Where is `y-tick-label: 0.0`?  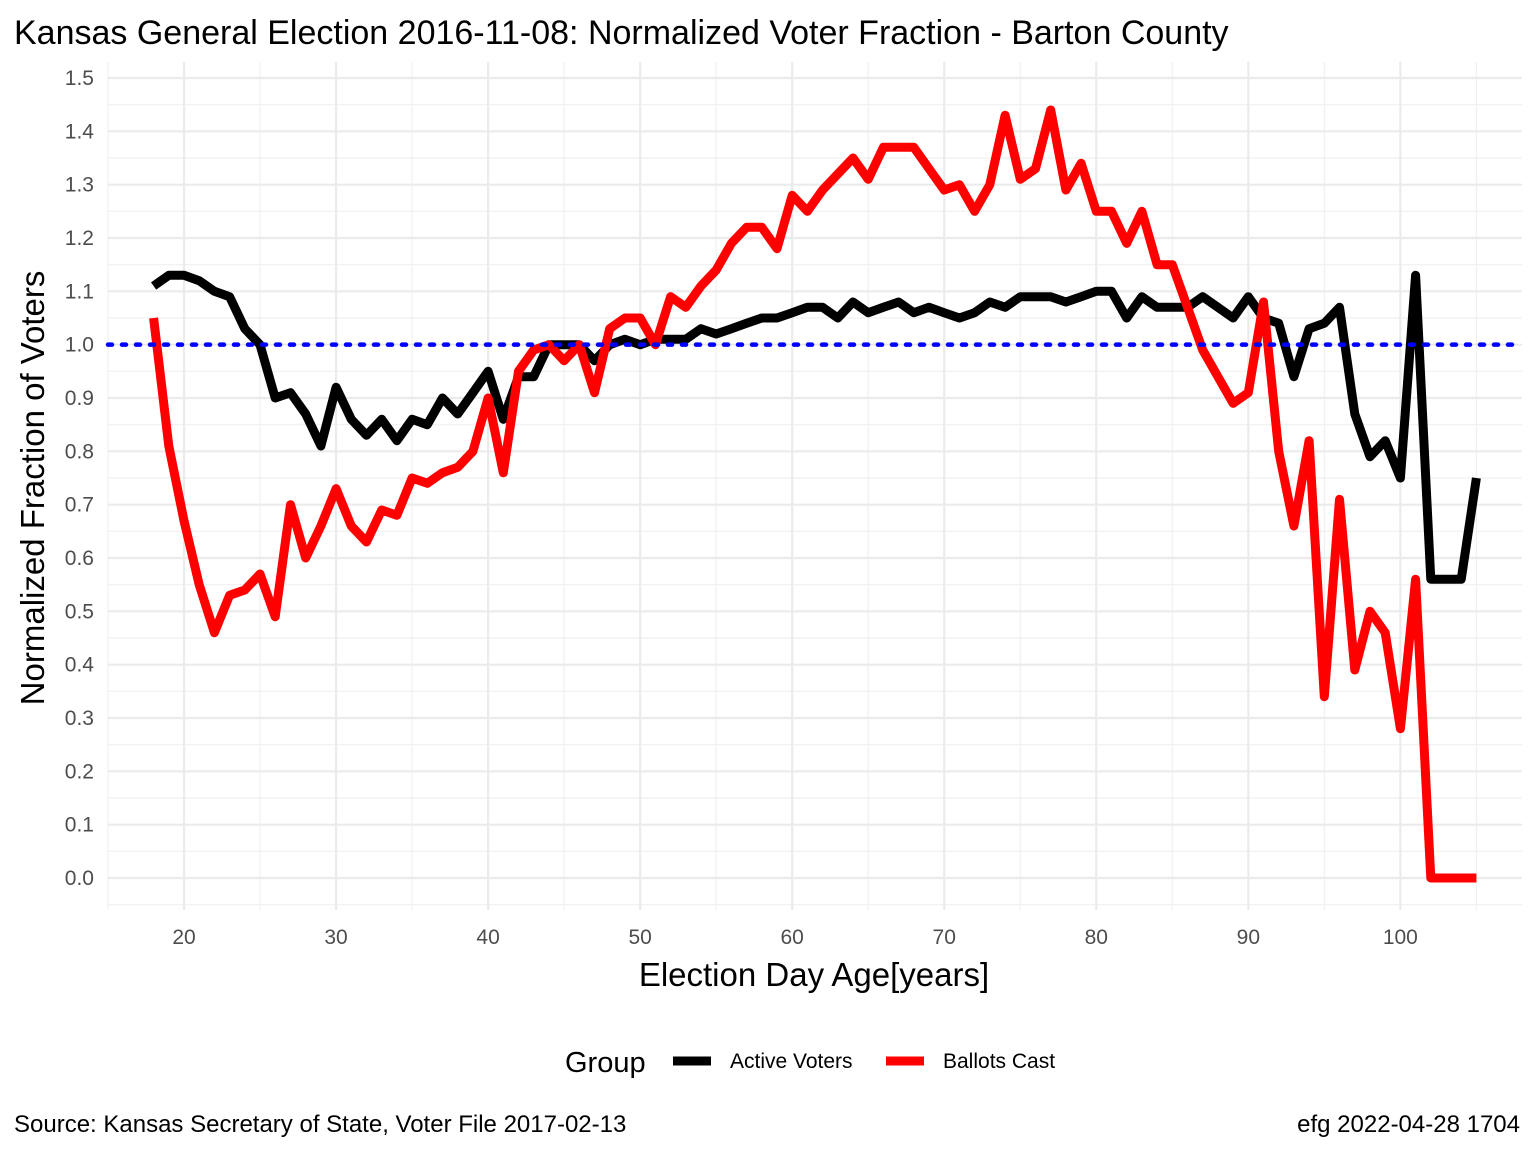 y-tick-label: 0.0 is located at coordinates (79, 878).